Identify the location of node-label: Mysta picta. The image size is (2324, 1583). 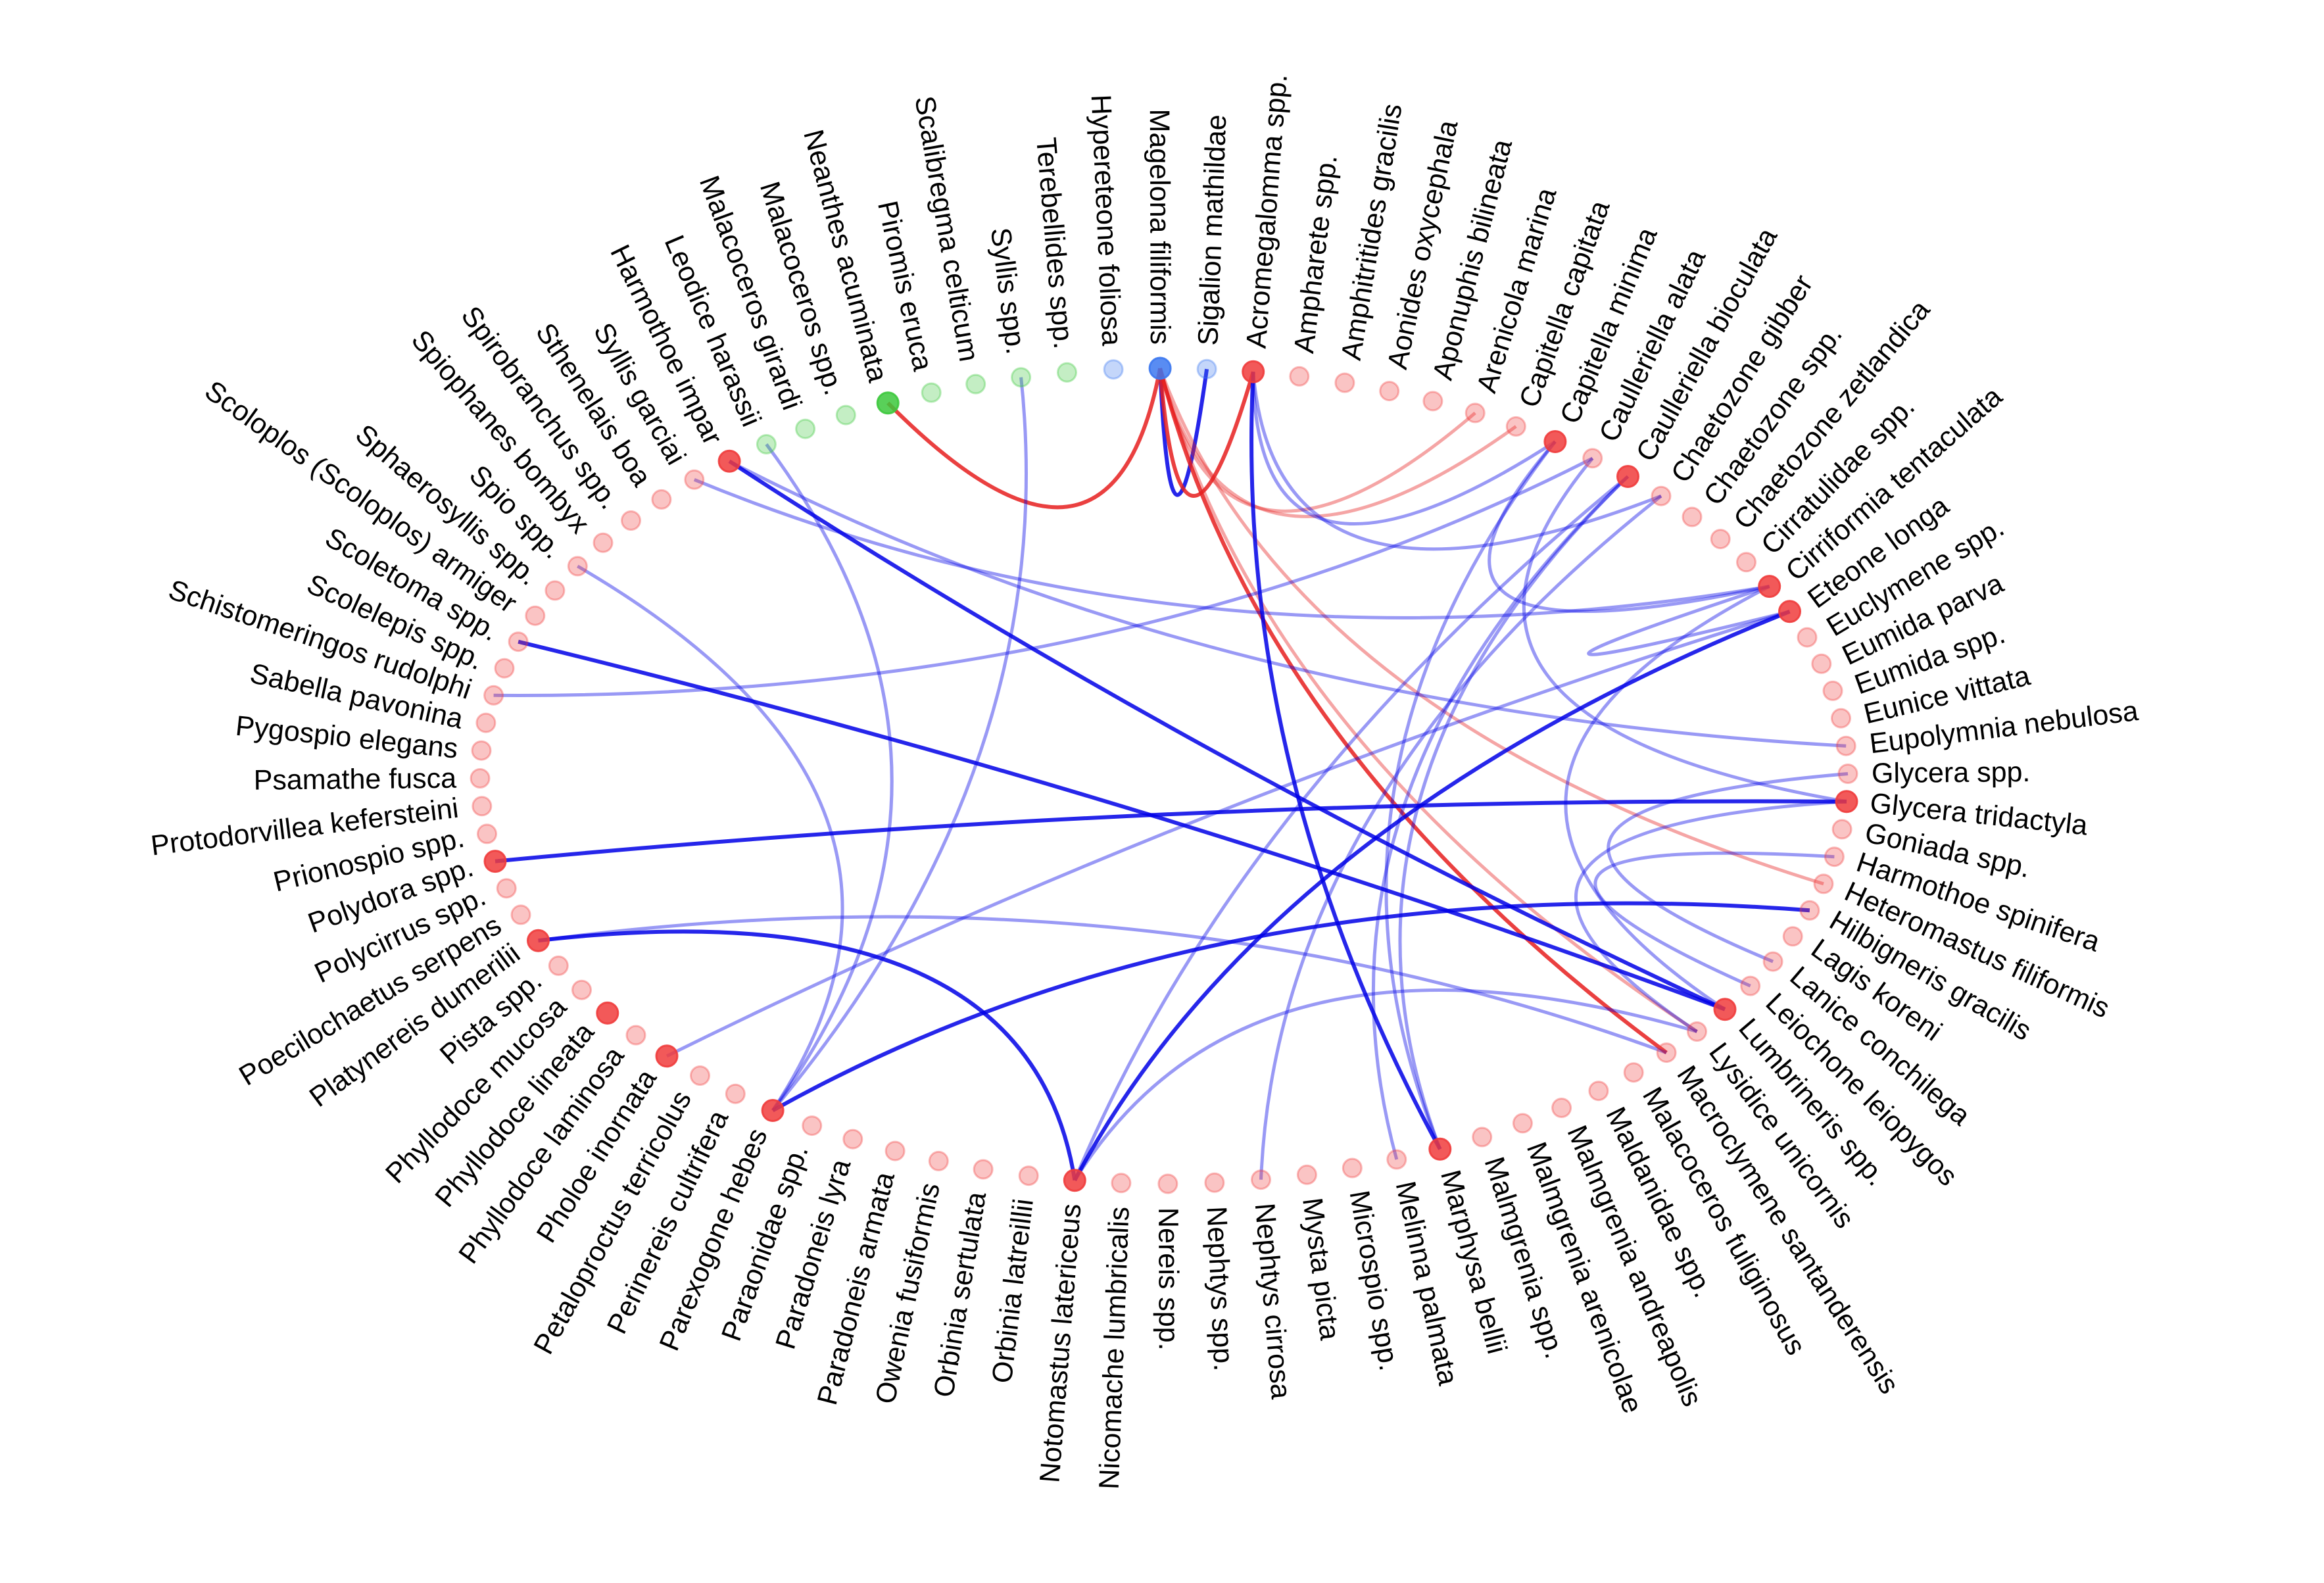
(1320, 1269).